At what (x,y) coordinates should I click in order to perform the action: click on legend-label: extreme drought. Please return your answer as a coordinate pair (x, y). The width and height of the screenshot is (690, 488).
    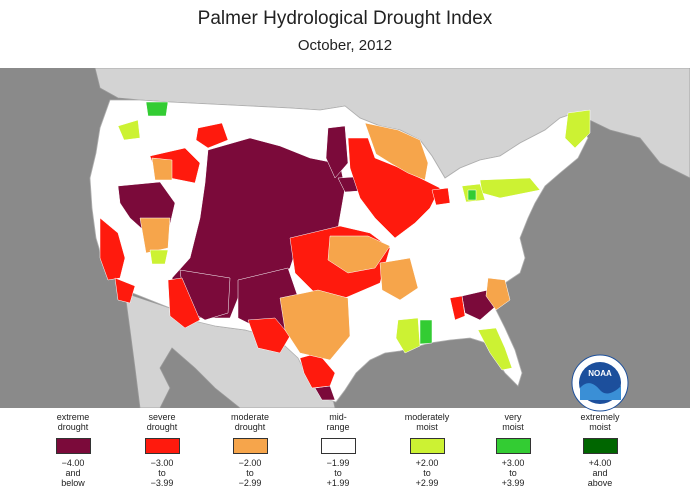
    Looking at the image, I should click on (73, 422).